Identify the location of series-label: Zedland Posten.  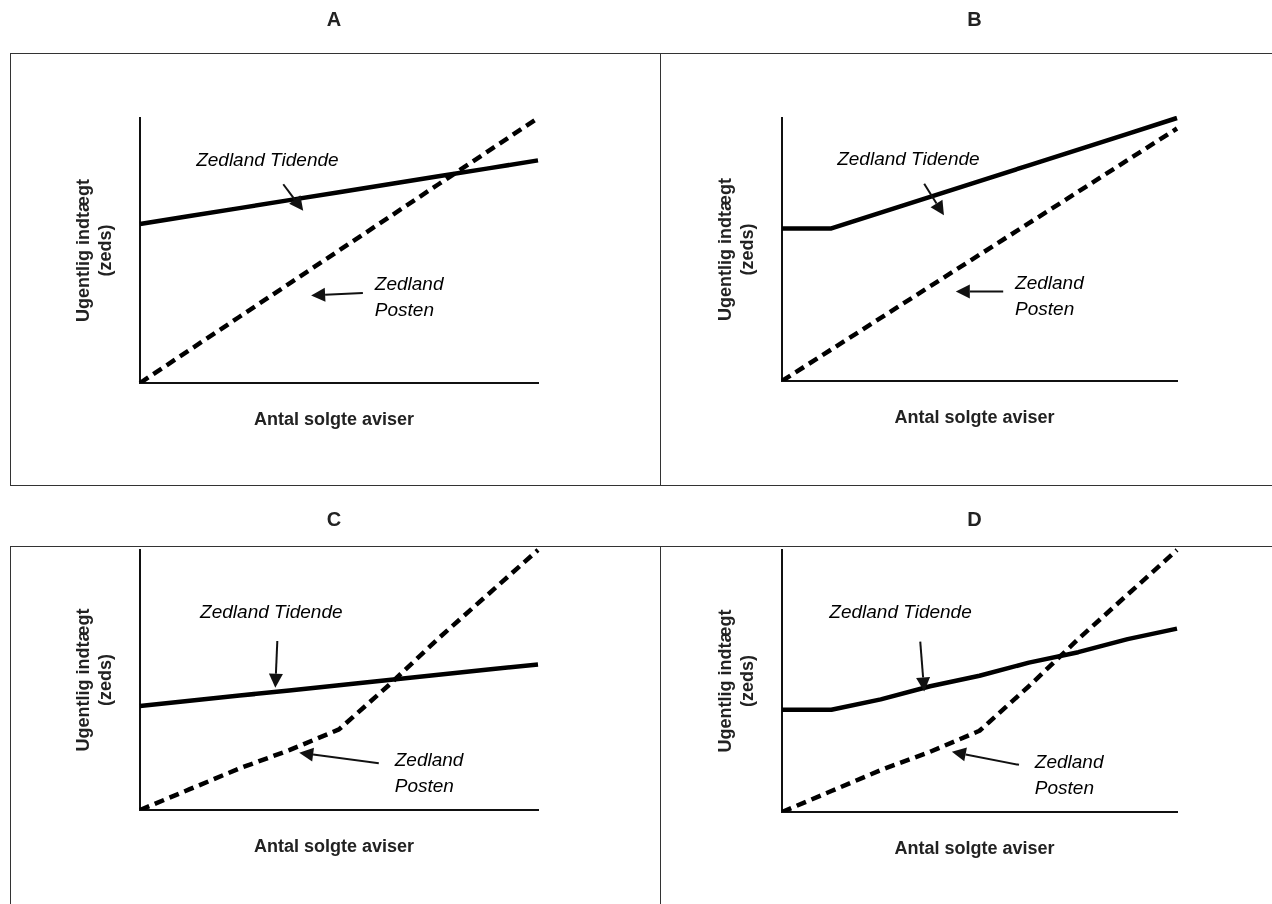
(1050, 295).